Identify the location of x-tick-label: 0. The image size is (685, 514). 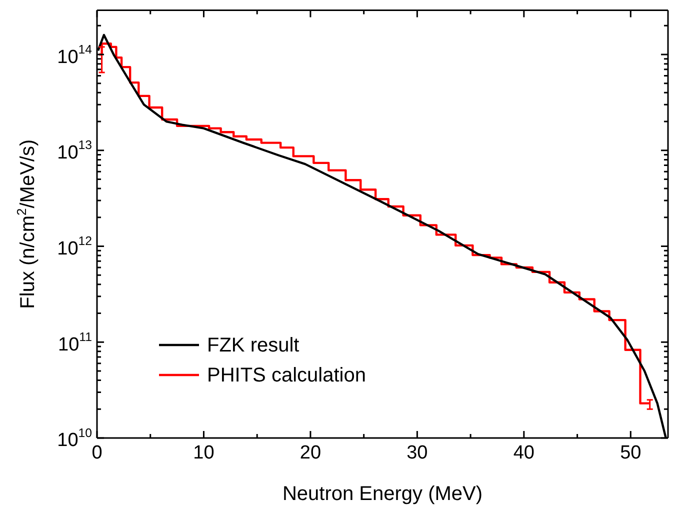
(97, 453).